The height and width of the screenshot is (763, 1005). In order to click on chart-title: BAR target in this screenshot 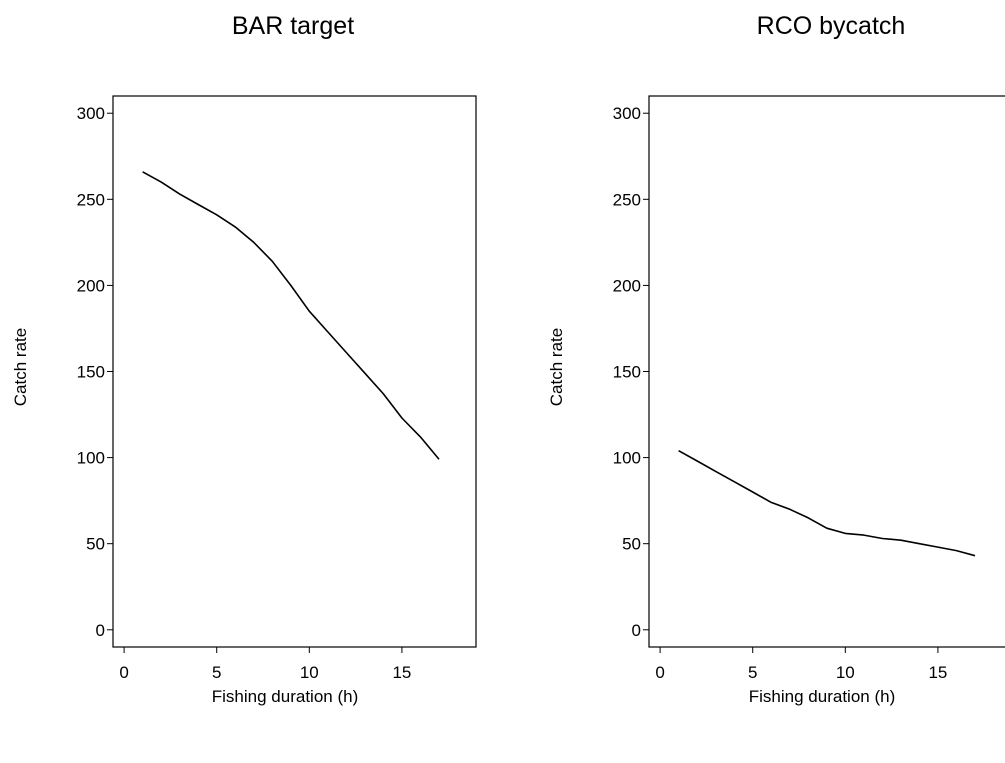, I will do `click(293, 26)`.